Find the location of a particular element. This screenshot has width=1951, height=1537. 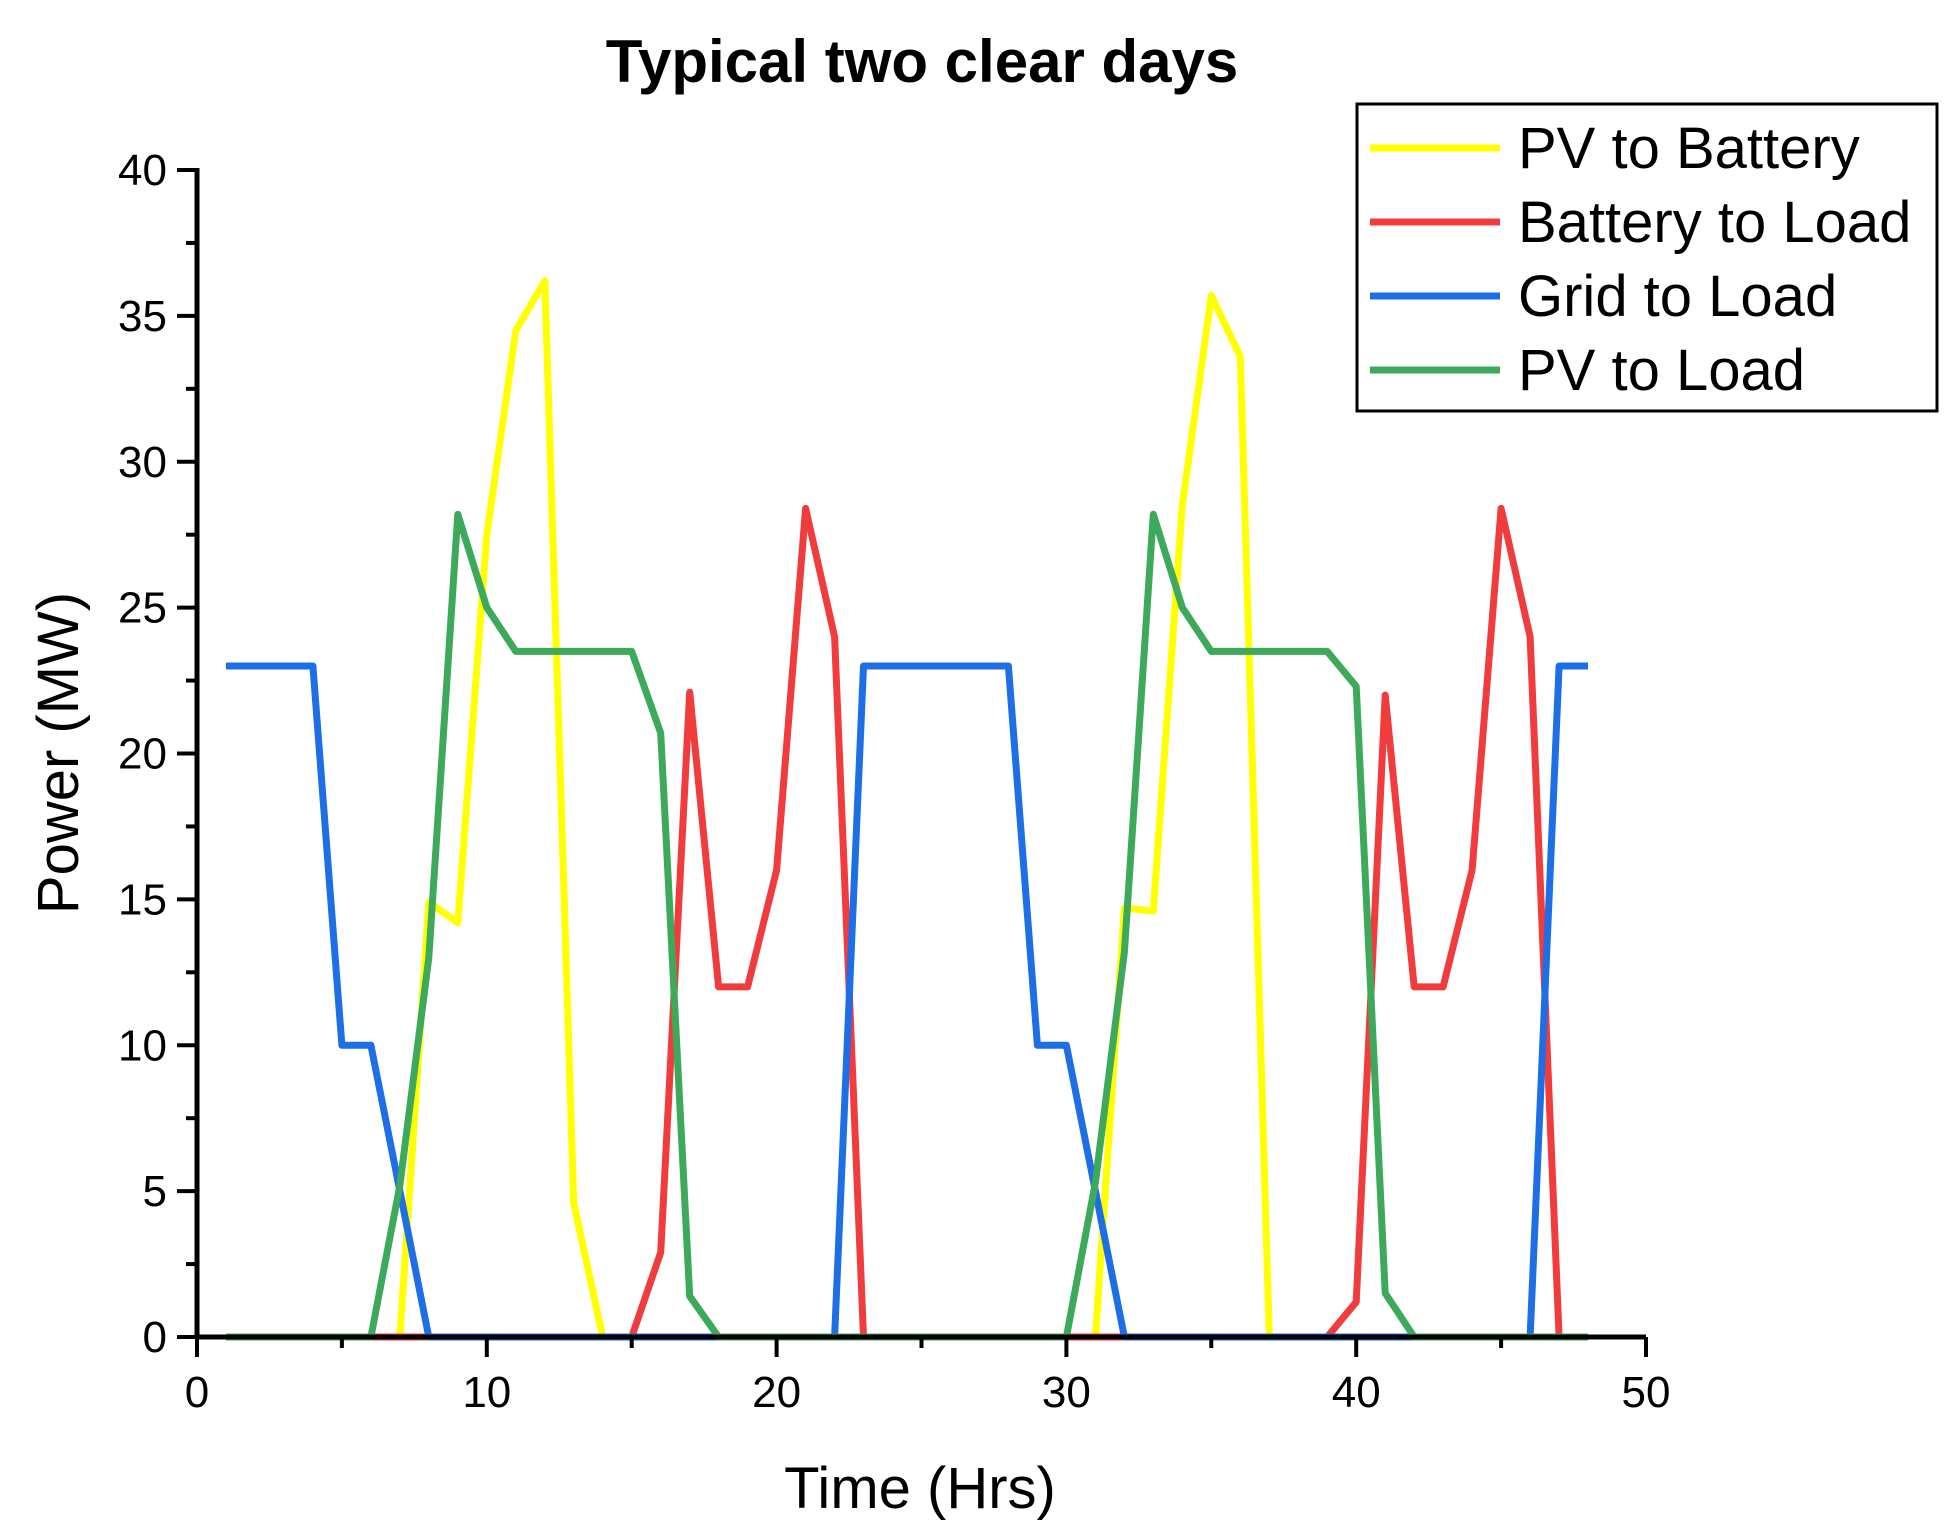

legend-entry-battery-to-load: Battery to Load is located at coordinates (1640, 222).